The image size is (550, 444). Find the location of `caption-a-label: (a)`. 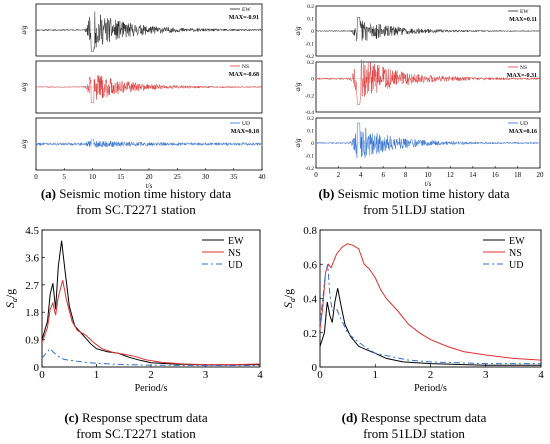

caption-a-label: (a) is located at coordinates (48, 193).